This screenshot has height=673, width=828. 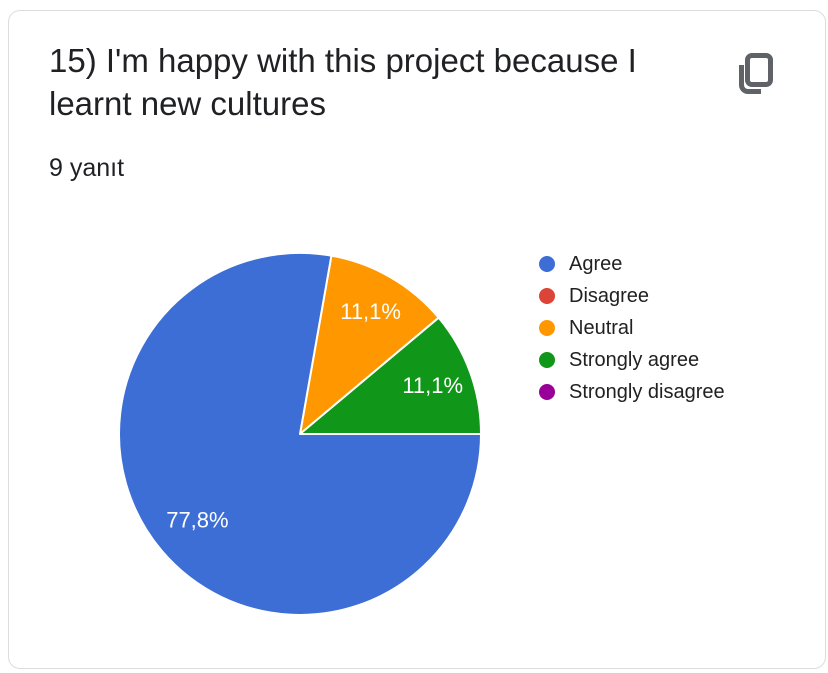 I want to click on legend-item-neutral: Neutral, so click(x=632, y=328).